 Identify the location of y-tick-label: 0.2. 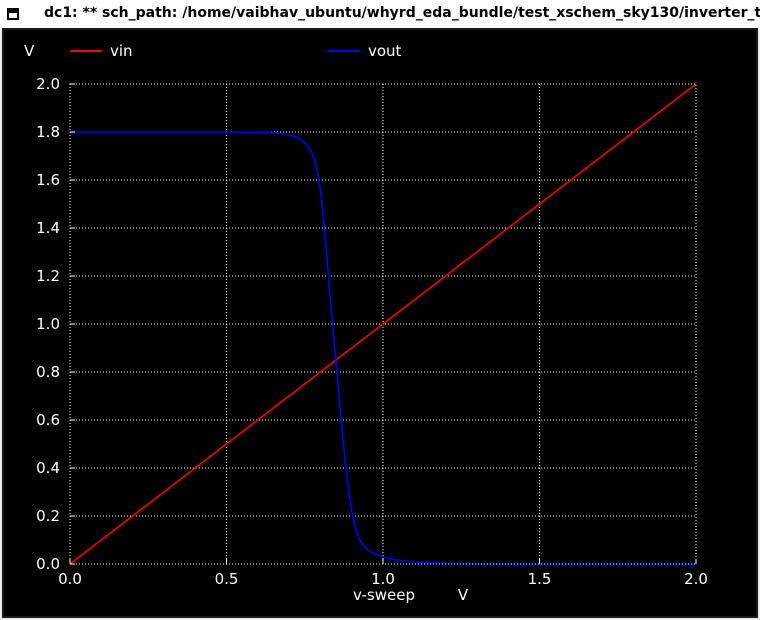
(48, 516).